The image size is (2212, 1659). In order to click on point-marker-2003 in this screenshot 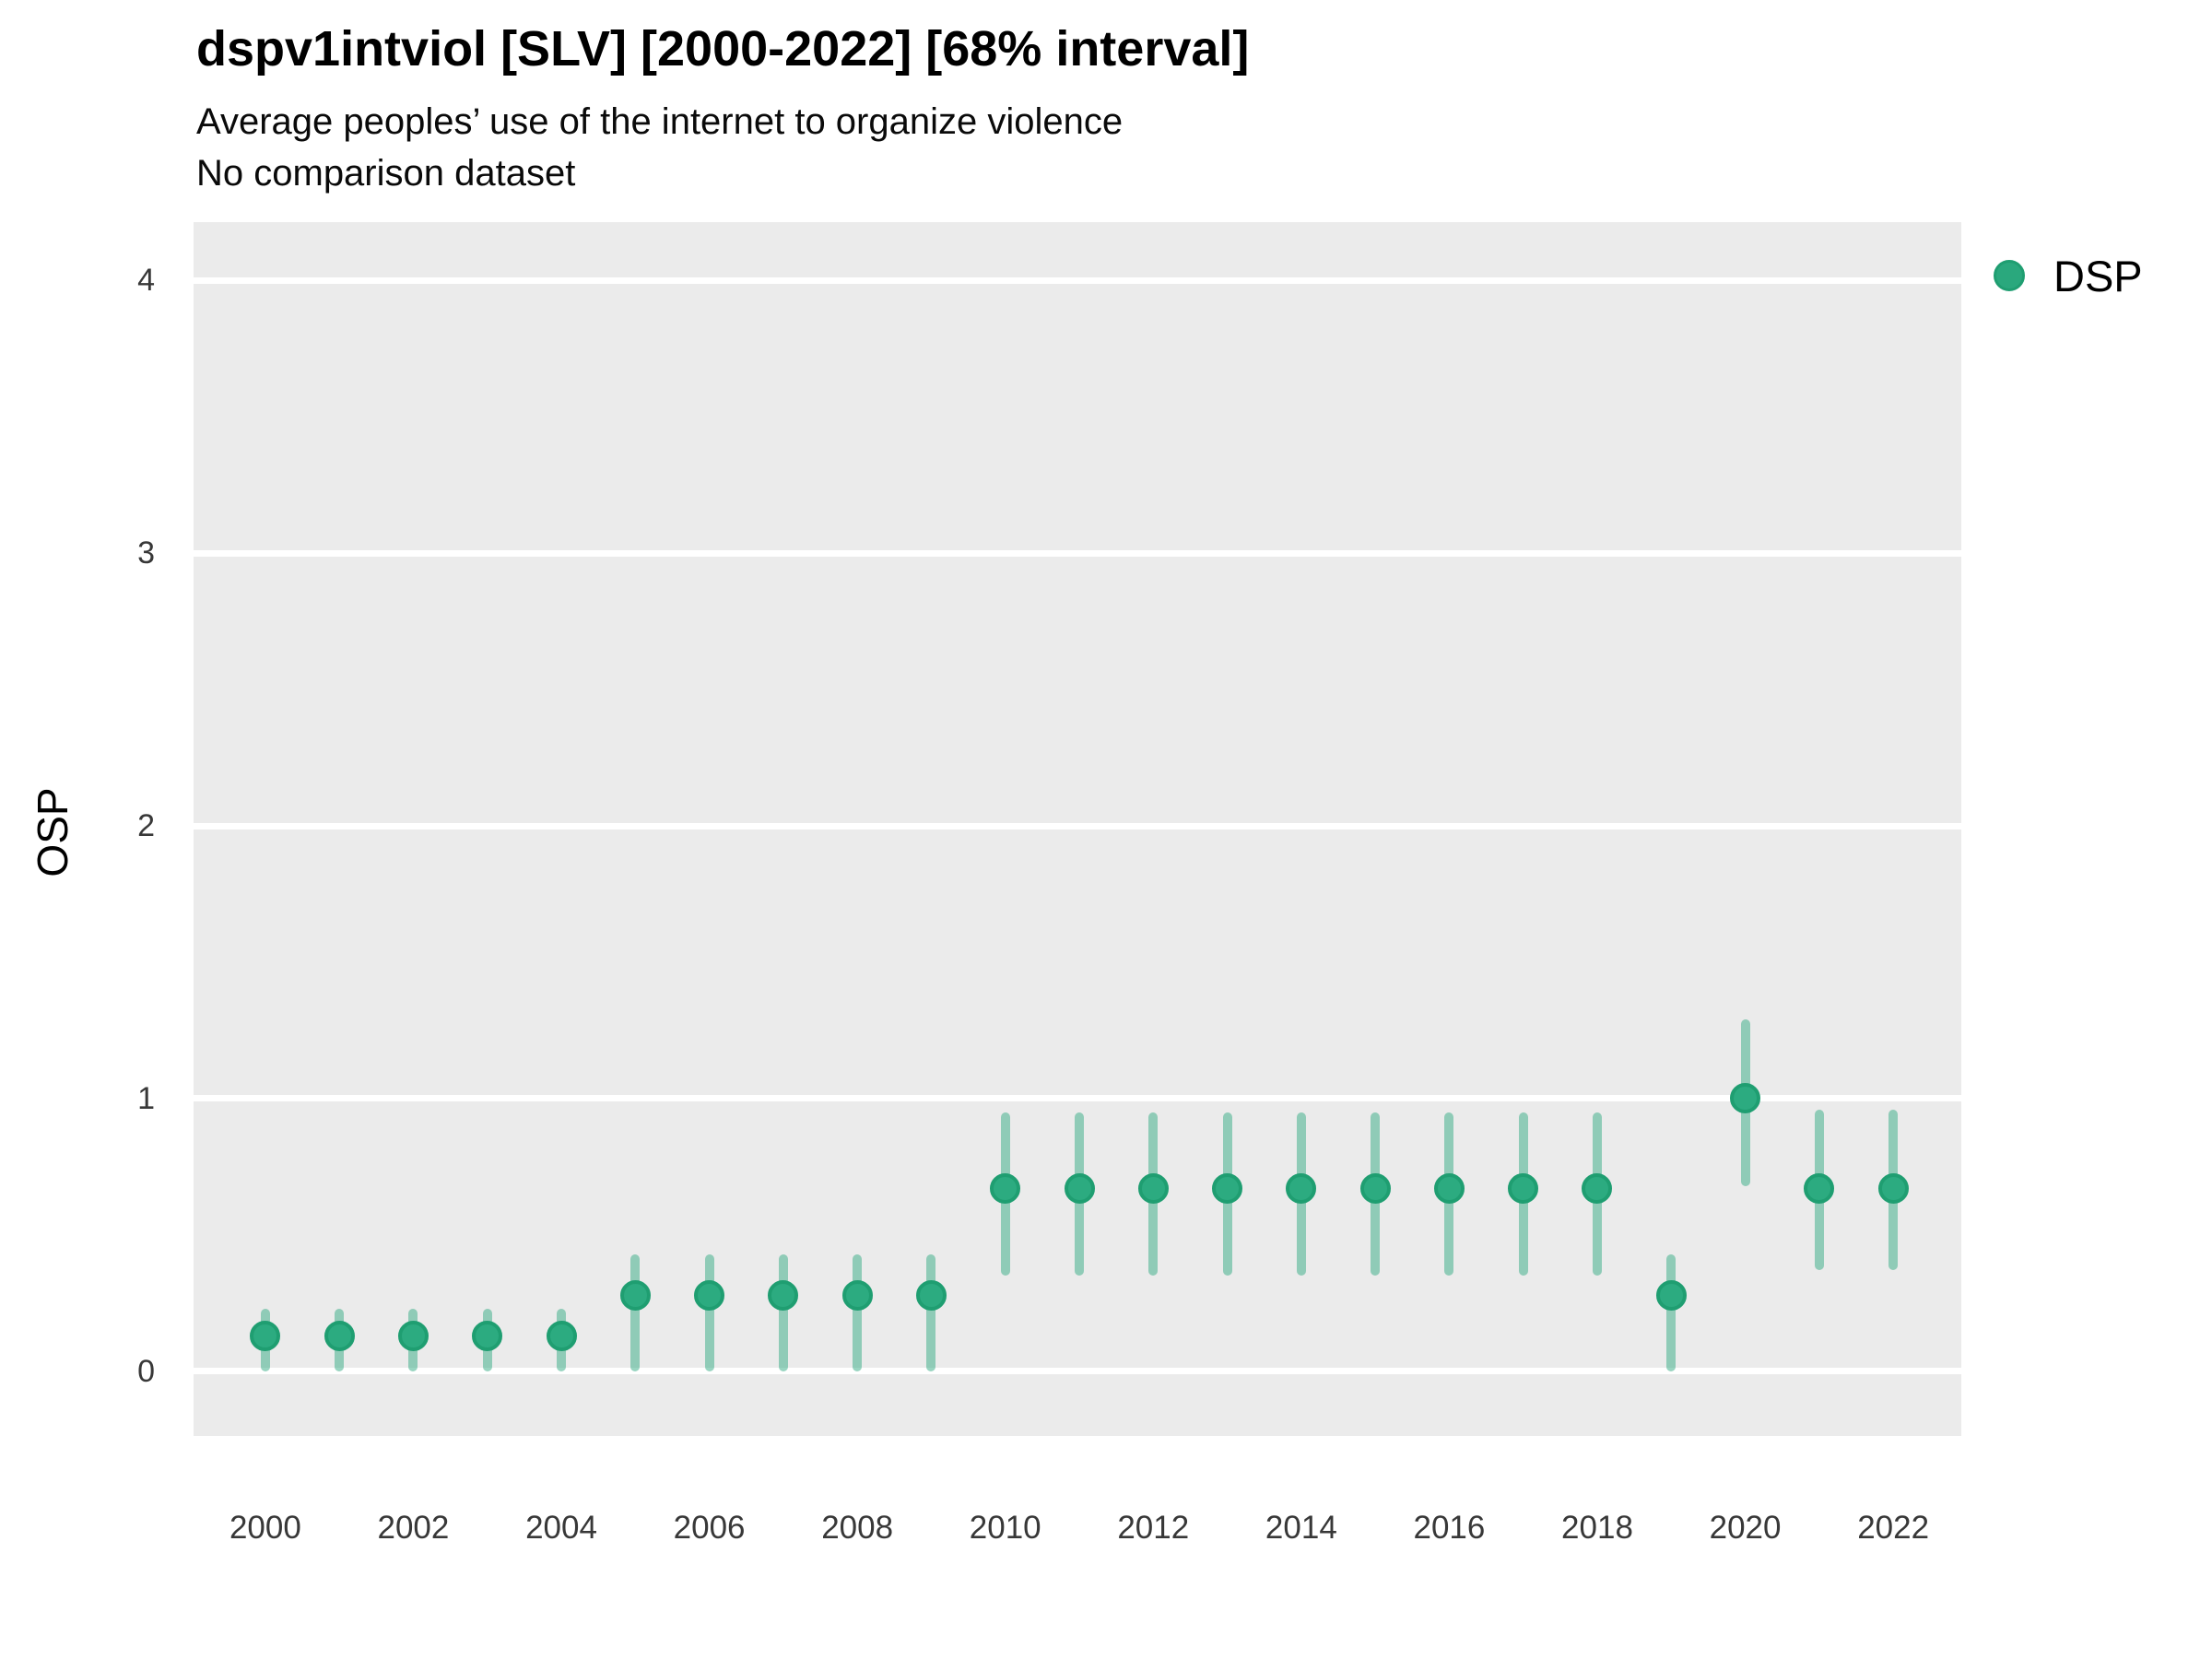, I will do `click(487, 1335)`.